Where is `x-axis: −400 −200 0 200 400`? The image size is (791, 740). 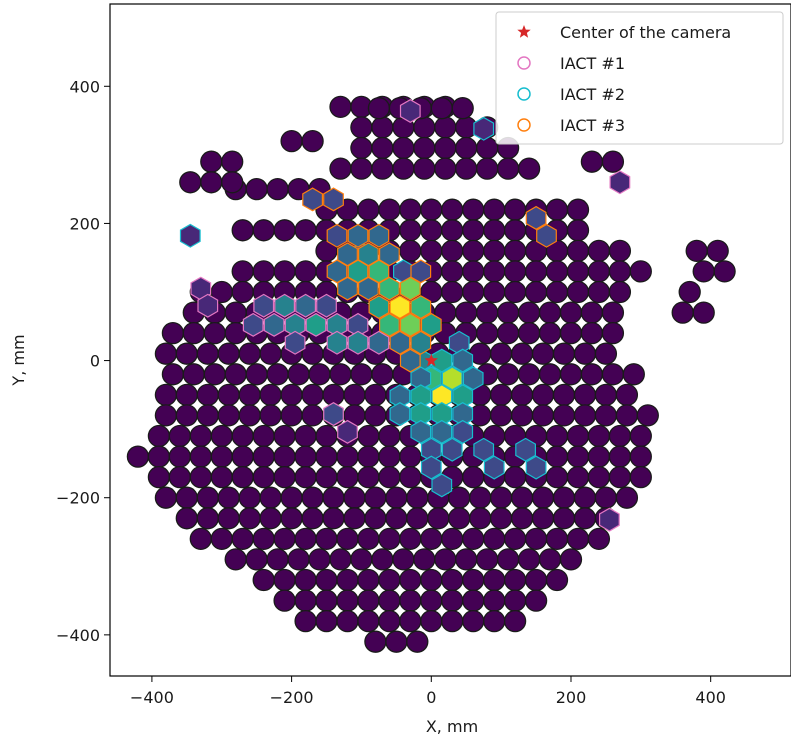 x-axis: −400 −200 0 200 400 is located at coordinates (428, 691).